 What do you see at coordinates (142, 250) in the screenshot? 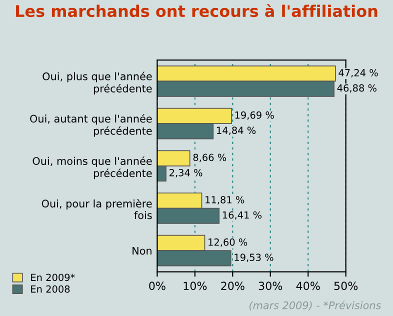
I see `y-tick-label: Non` at bounding box center [142, 250].